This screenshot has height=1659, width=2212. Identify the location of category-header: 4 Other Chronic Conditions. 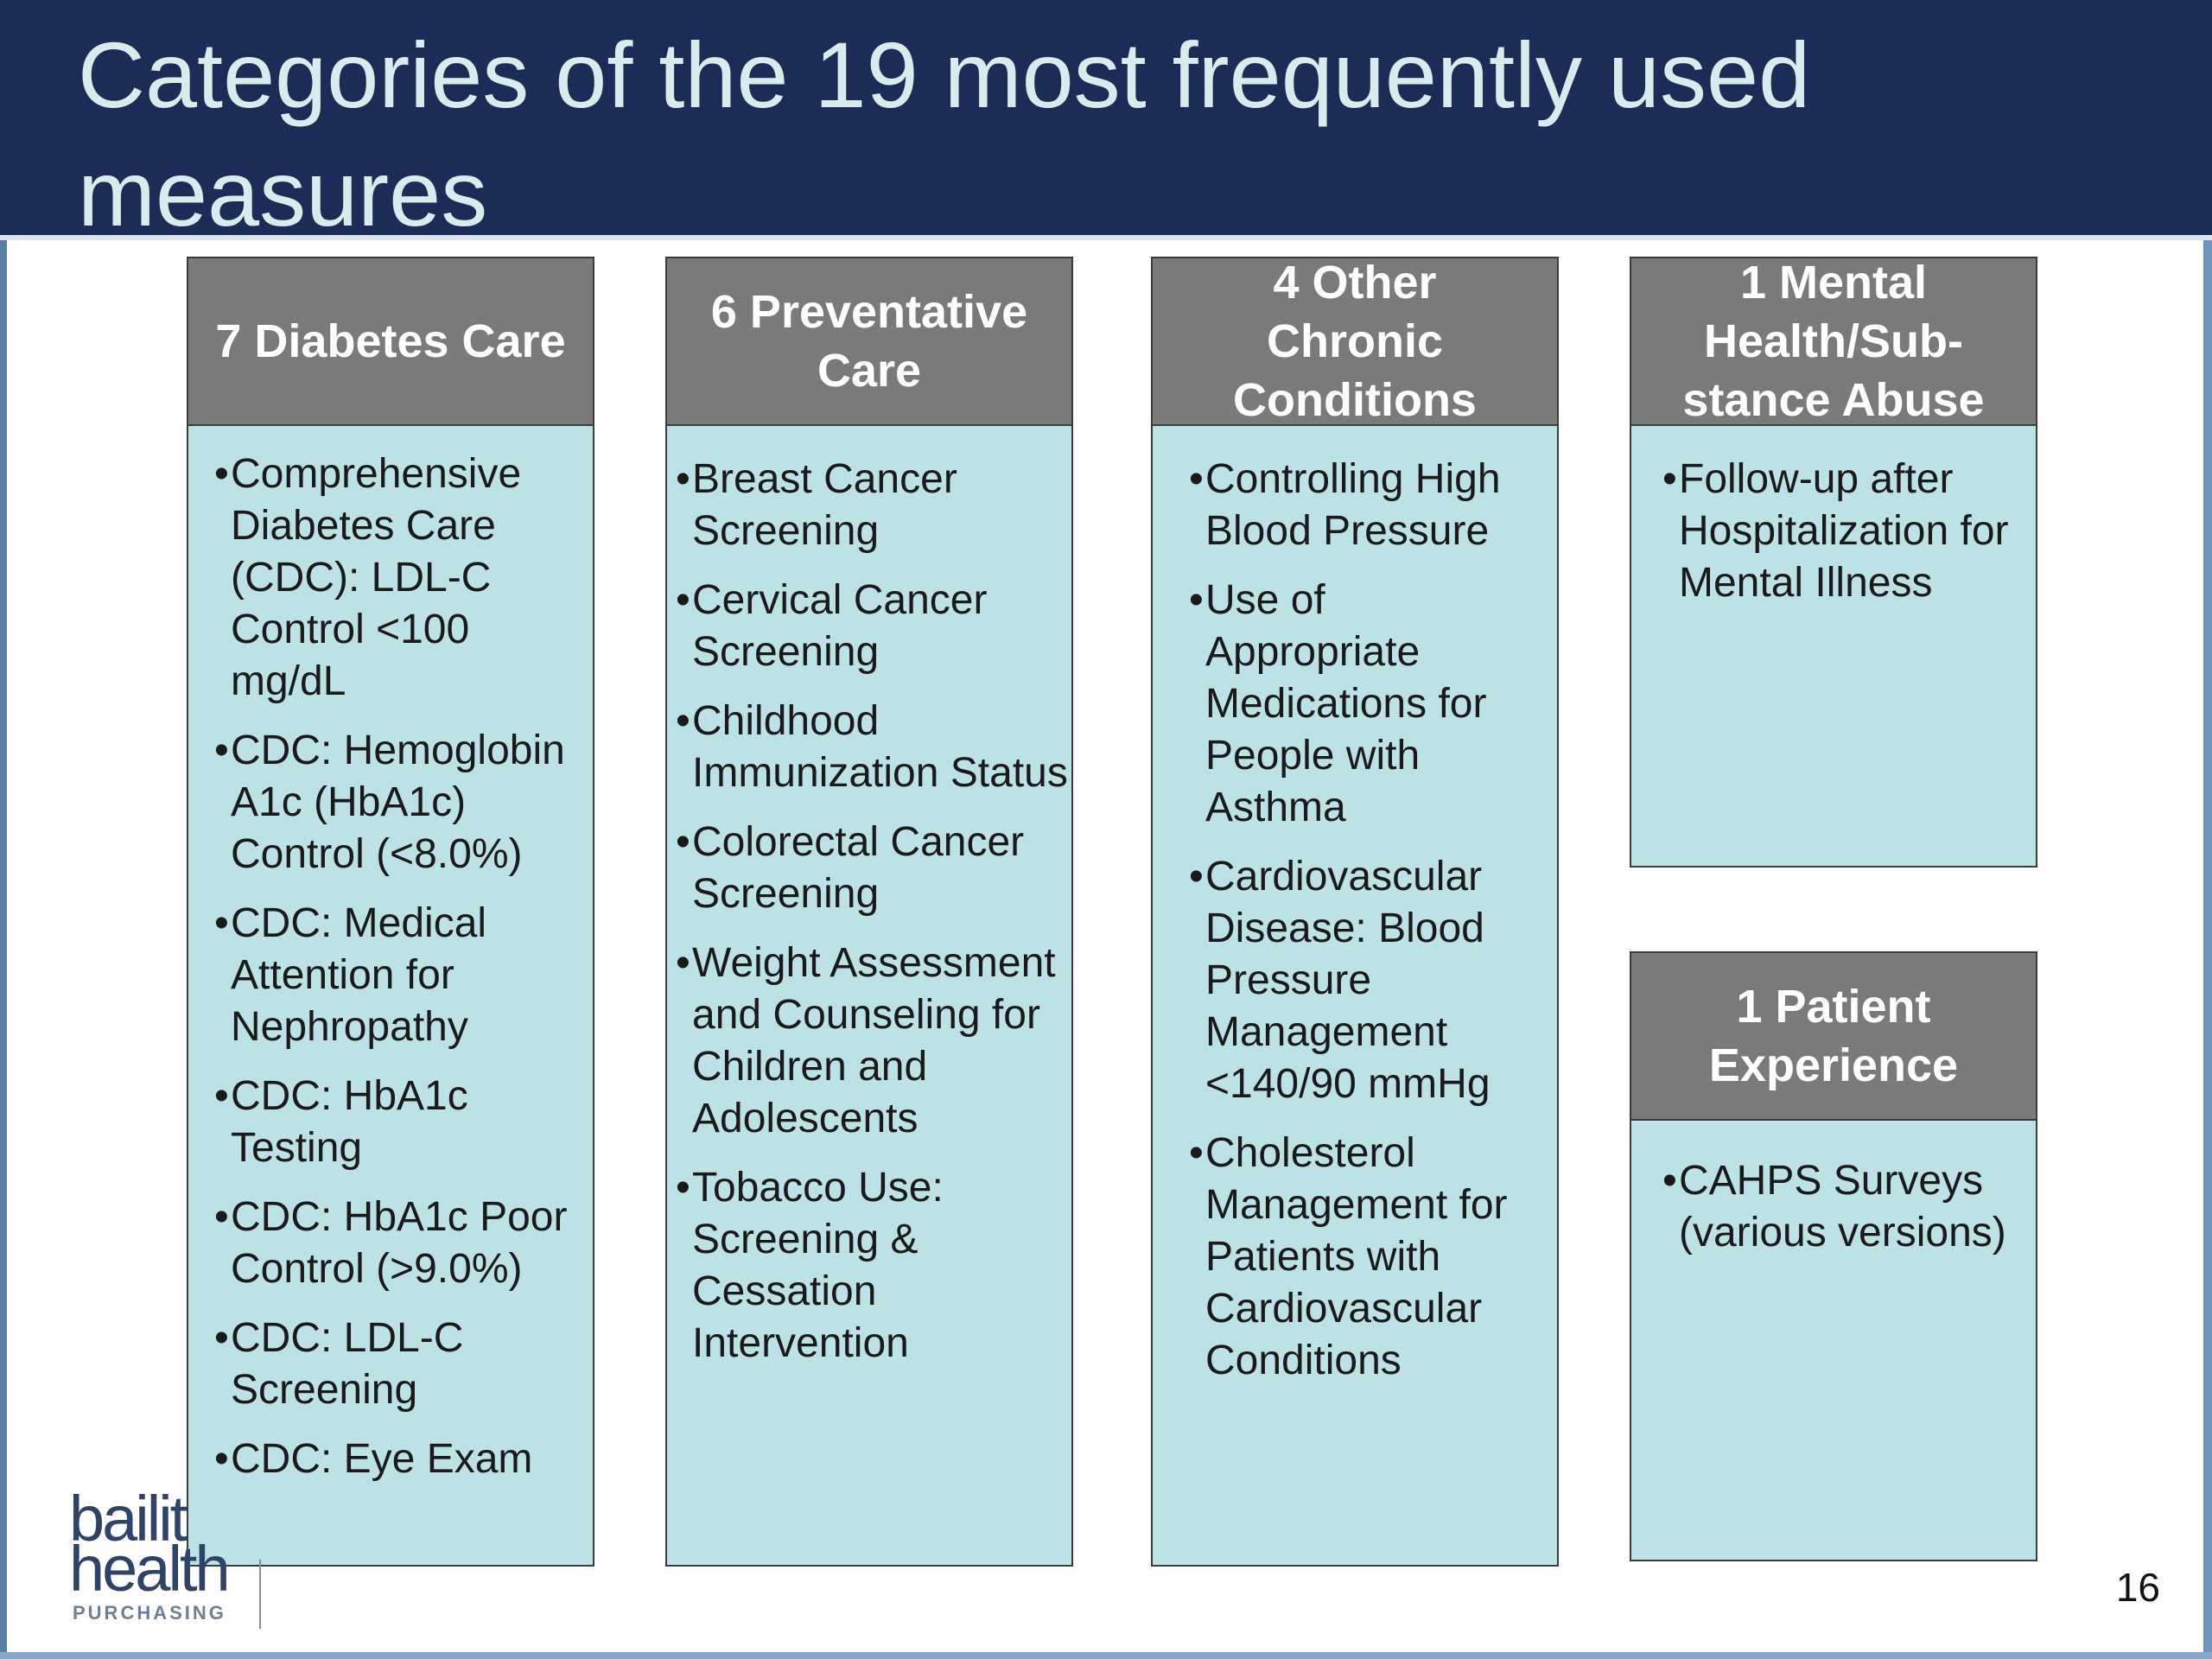
(1355, 341).